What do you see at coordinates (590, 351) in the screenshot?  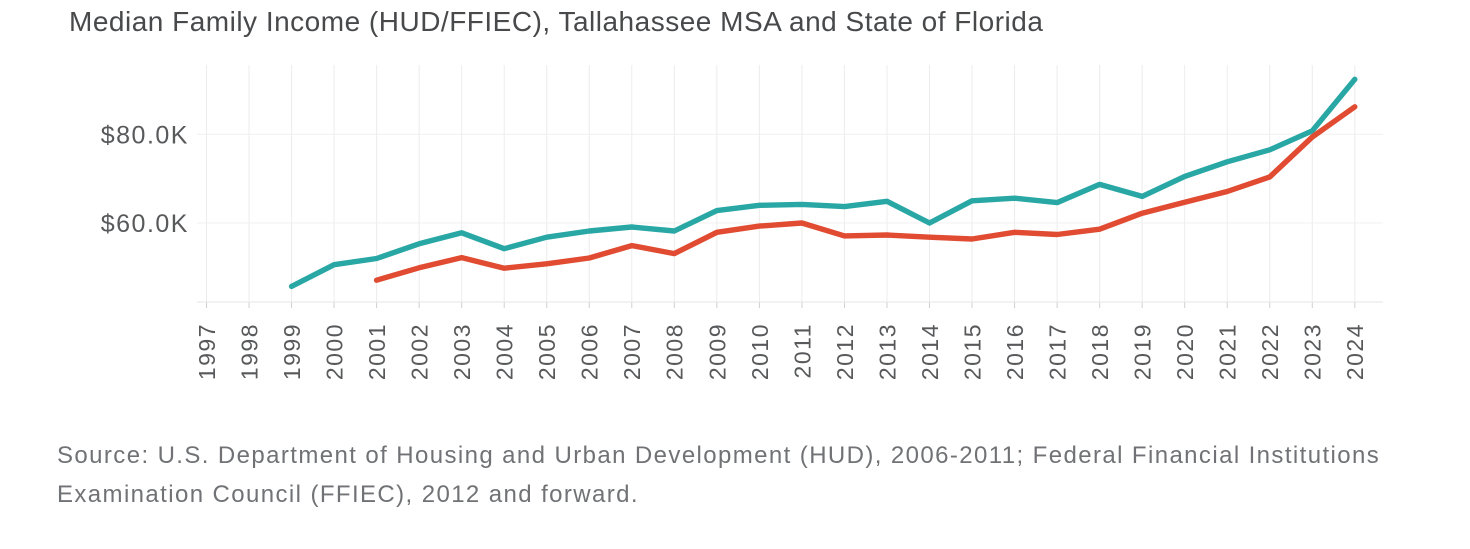 I see `x-tick-label: 2006` at bounding box center [590, 351].